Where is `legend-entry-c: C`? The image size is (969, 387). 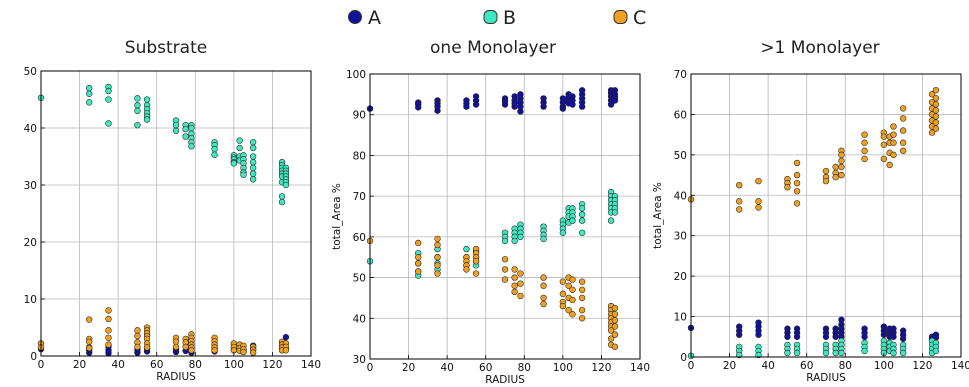
legend-entry-c: C is located at coordinates (629, 18).